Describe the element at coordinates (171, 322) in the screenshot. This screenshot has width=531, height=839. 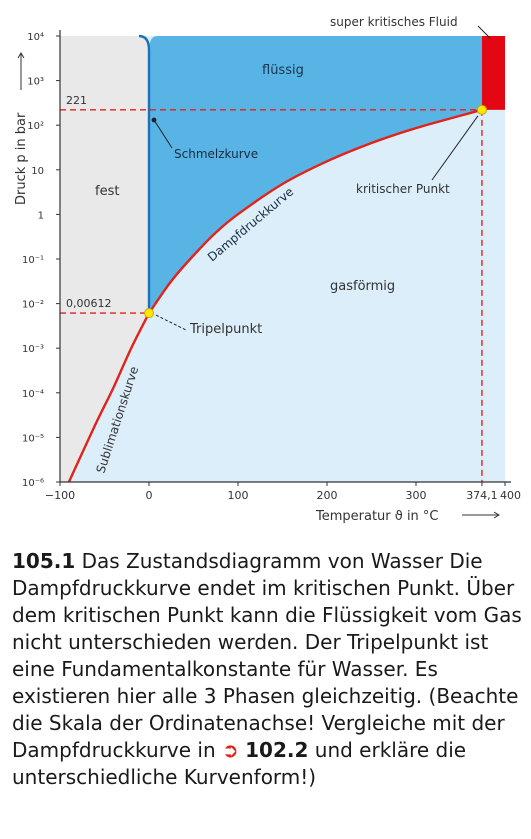
I see `triple-point-leader` at that location.